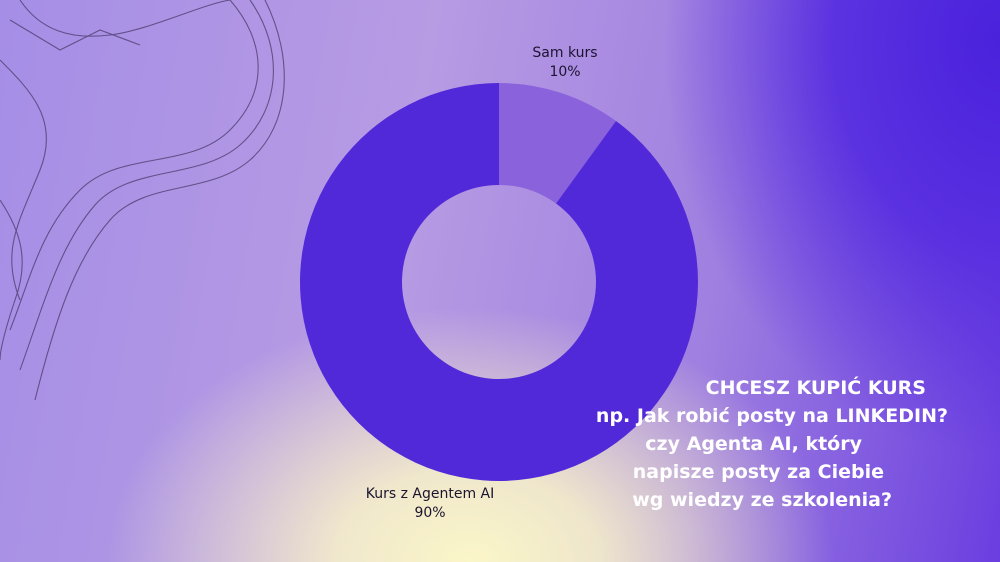 This screenshot has width=1000, height=562. Describe the element at coordinates (565, 63) in the screenshot. I see `slice-label-sam-kurs: Sam kurs 10%` at that location.